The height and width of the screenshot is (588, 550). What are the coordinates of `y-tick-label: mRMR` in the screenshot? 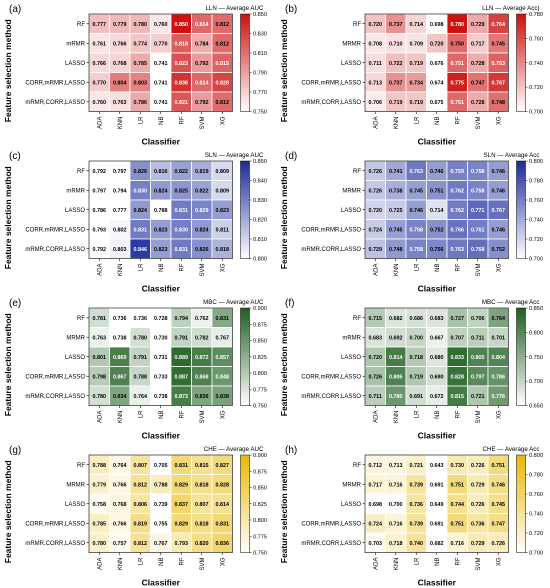 It's located at (351, 338).